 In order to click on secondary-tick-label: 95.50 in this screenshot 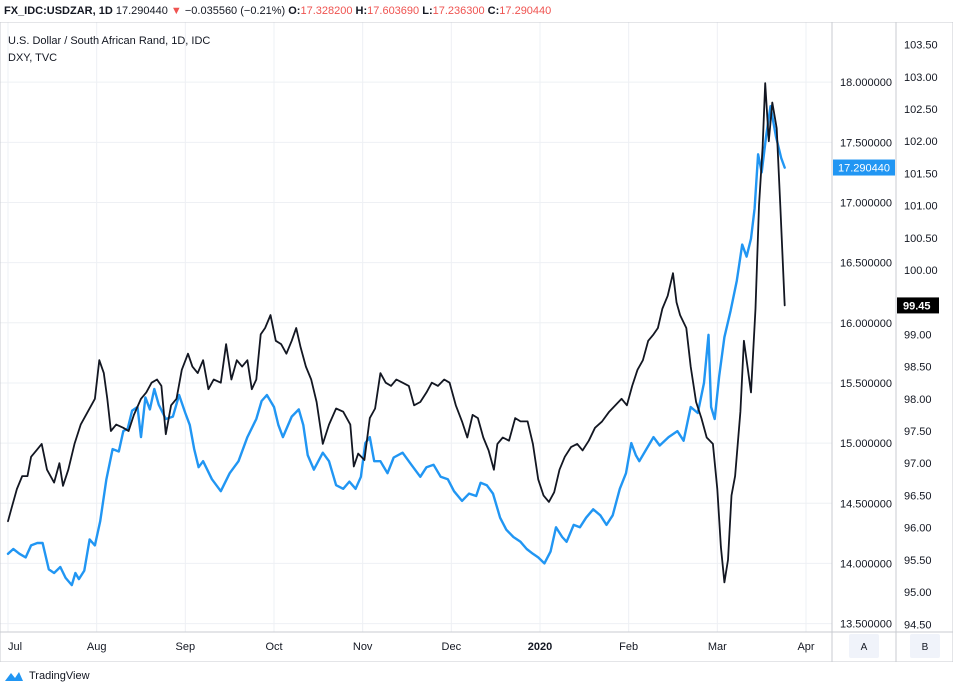, I will do `click(918, 561)`.